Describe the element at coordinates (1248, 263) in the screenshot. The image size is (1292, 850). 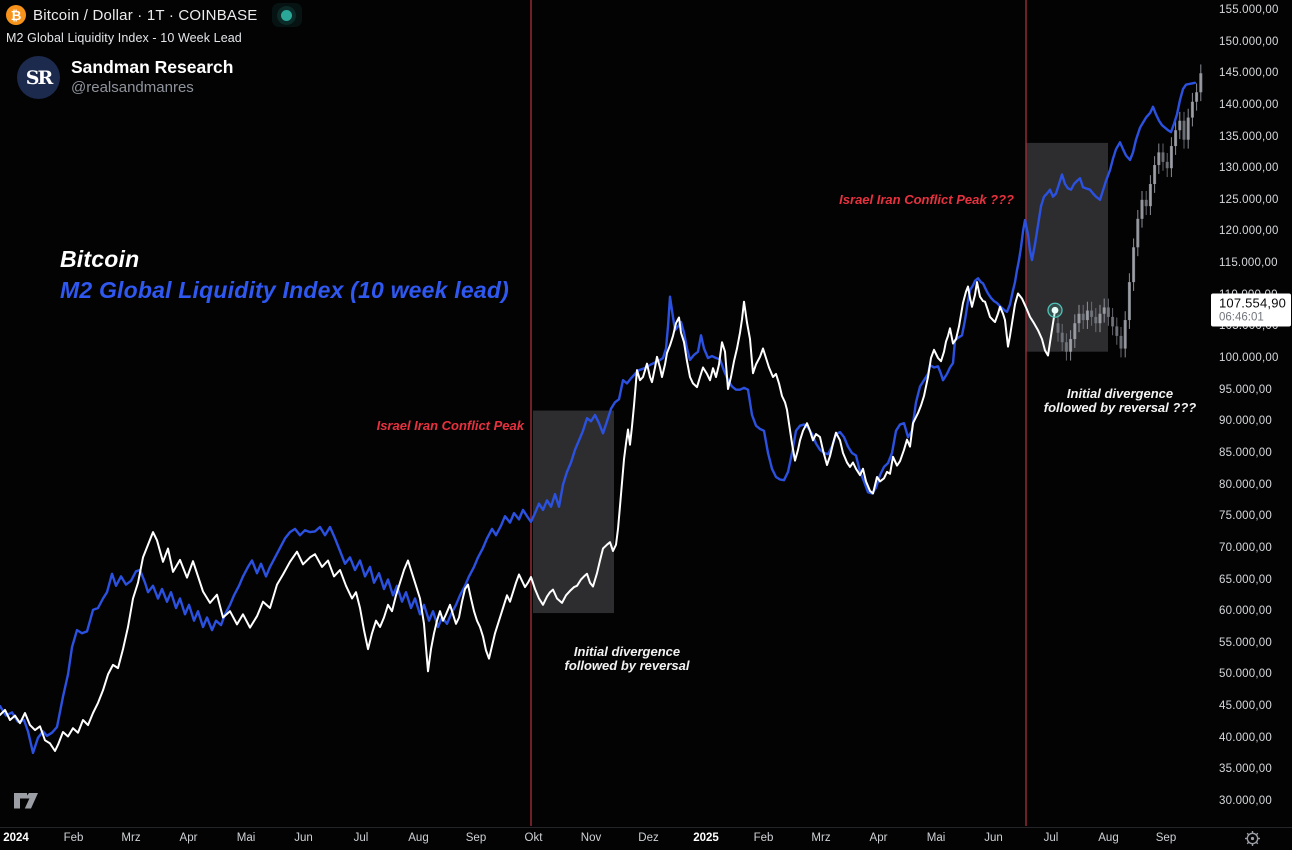
I see `y-axis-label: 115.000,00` at that location.